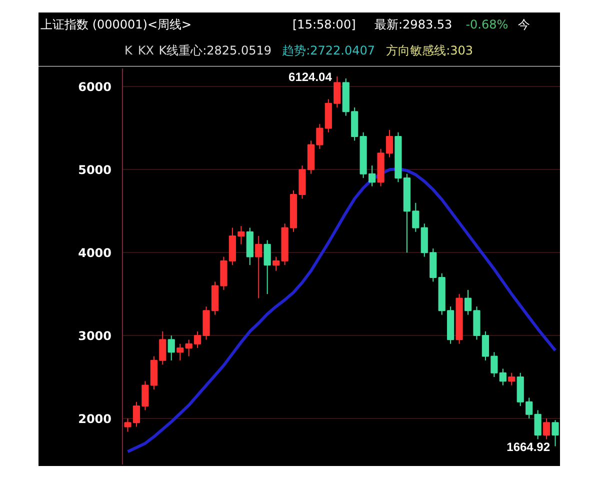  What do you see at coordinates (215, 51) in the screenshot?
I see `text: K线重心:2825.0519` at bounding box center [215, 51].